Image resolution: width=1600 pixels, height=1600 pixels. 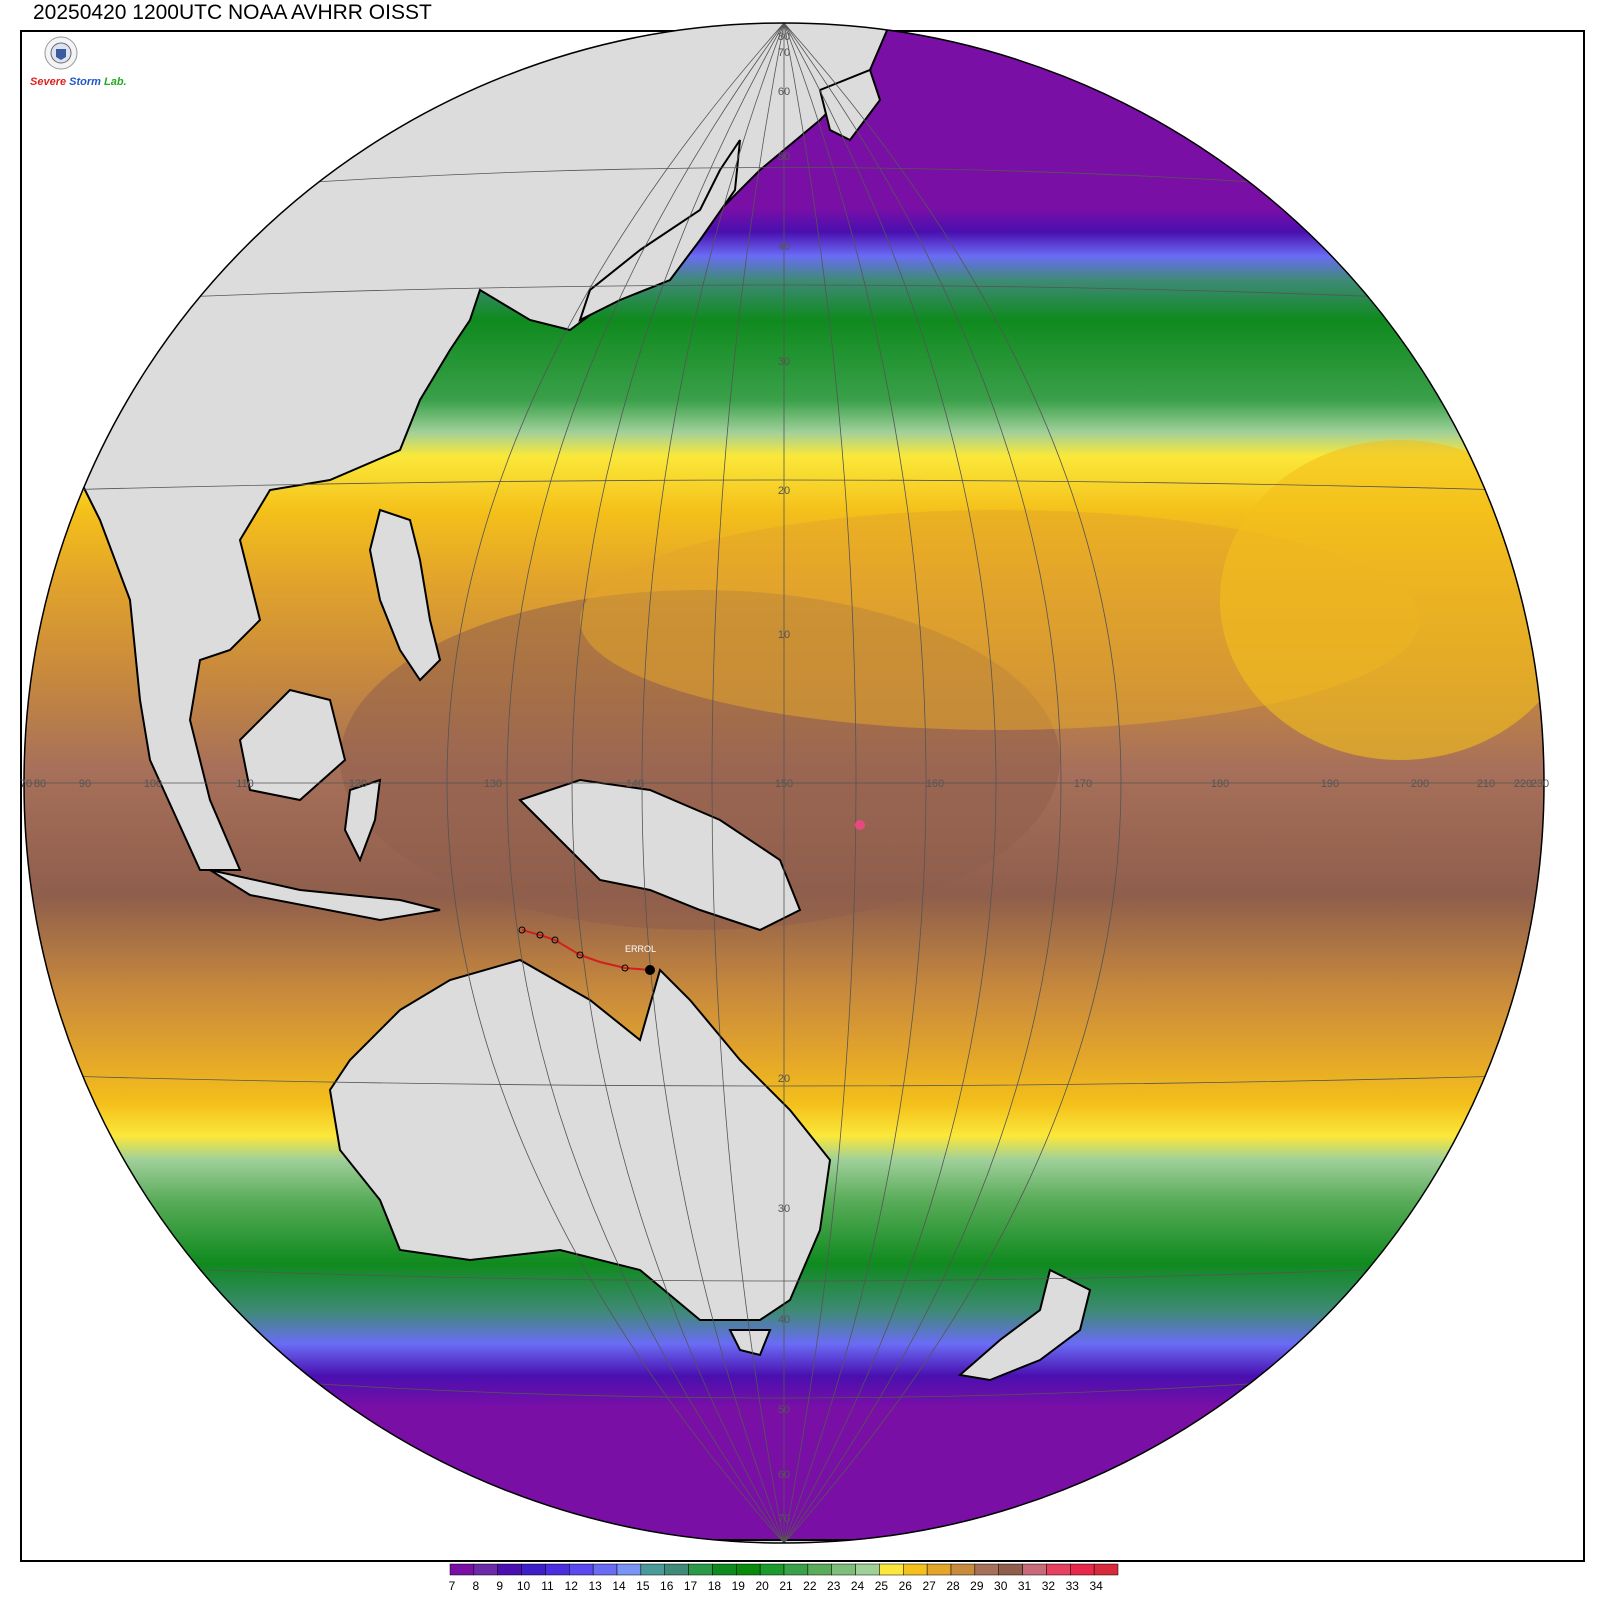 I want to click on lon-label: 170, so click(x=1083, y=784).